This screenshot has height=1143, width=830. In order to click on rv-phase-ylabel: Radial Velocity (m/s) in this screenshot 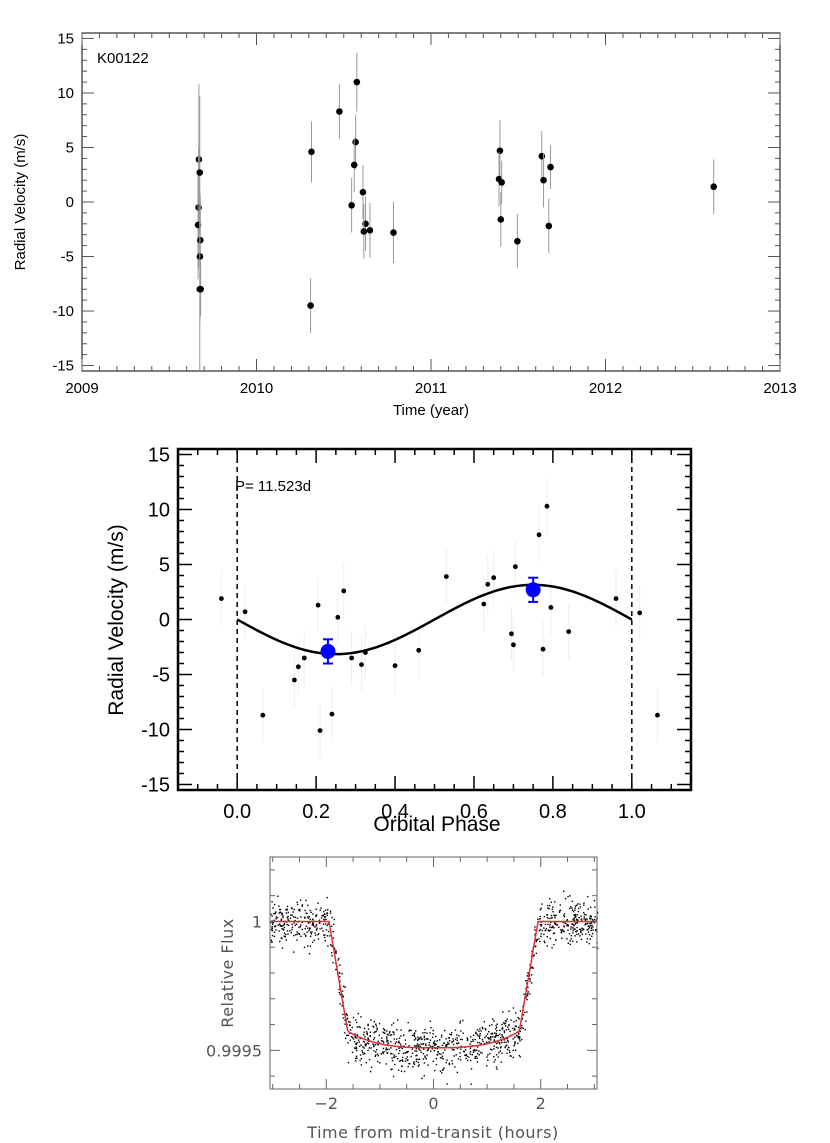, I will do `click(116, 619)`.